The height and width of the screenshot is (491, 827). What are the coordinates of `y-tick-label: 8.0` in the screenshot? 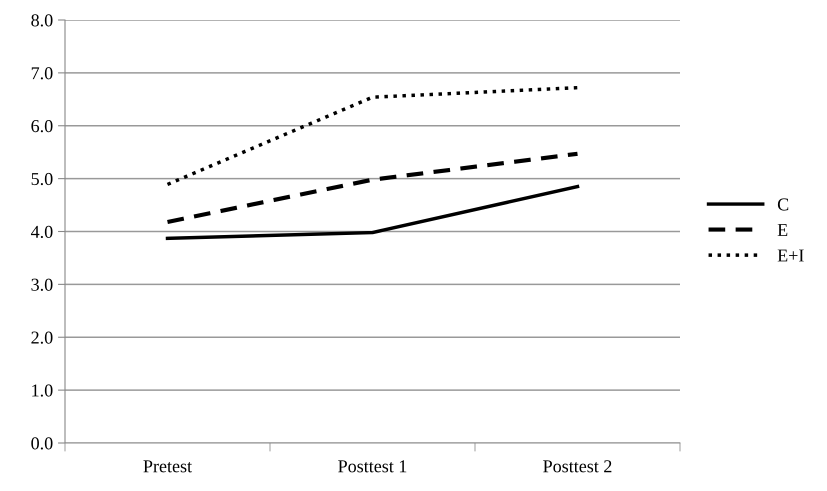 It's located at (42, 20).